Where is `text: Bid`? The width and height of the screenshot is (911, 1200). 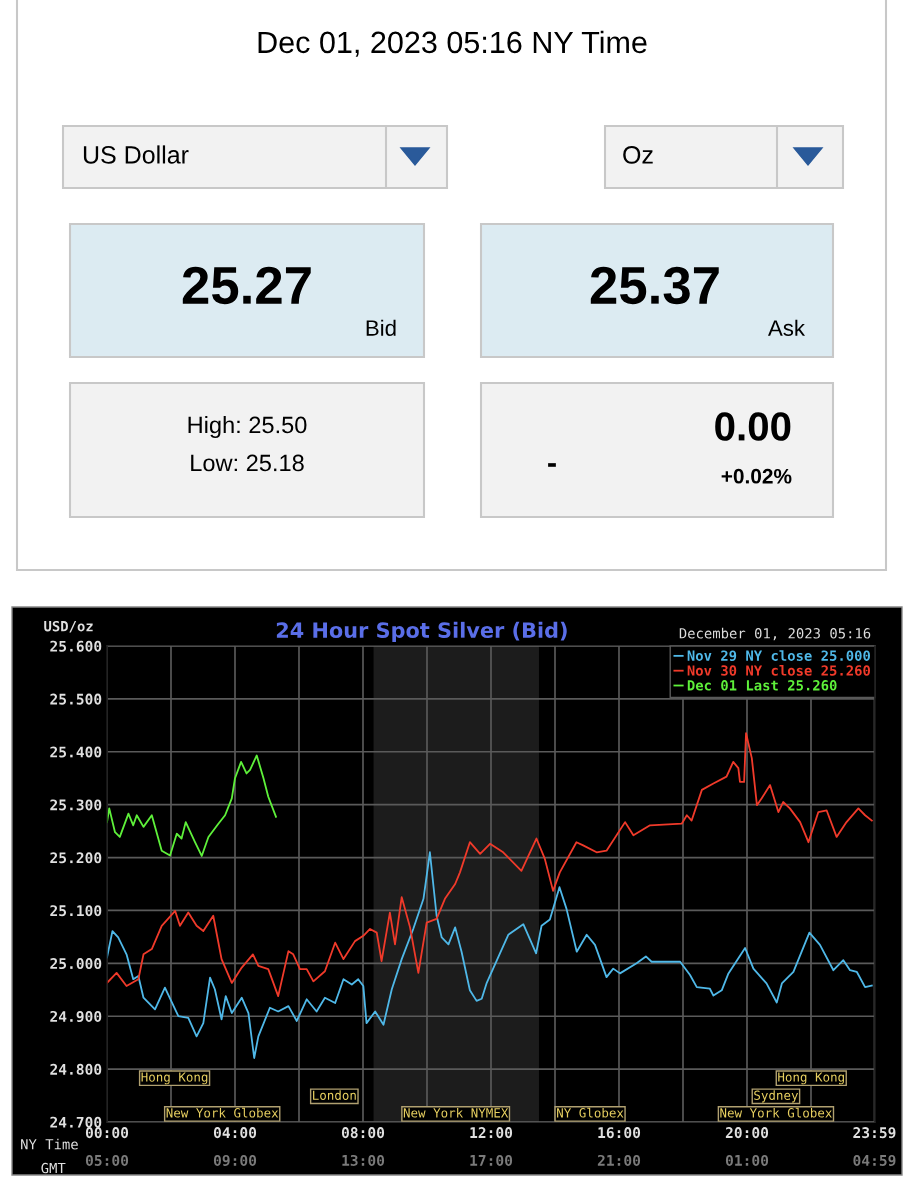
text: Bid is located at coordinates (381, 327).